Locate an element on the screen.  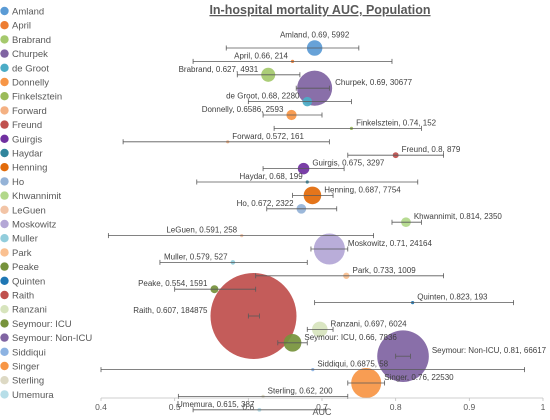
error-bar-forward is located at coordinates (226, 142).